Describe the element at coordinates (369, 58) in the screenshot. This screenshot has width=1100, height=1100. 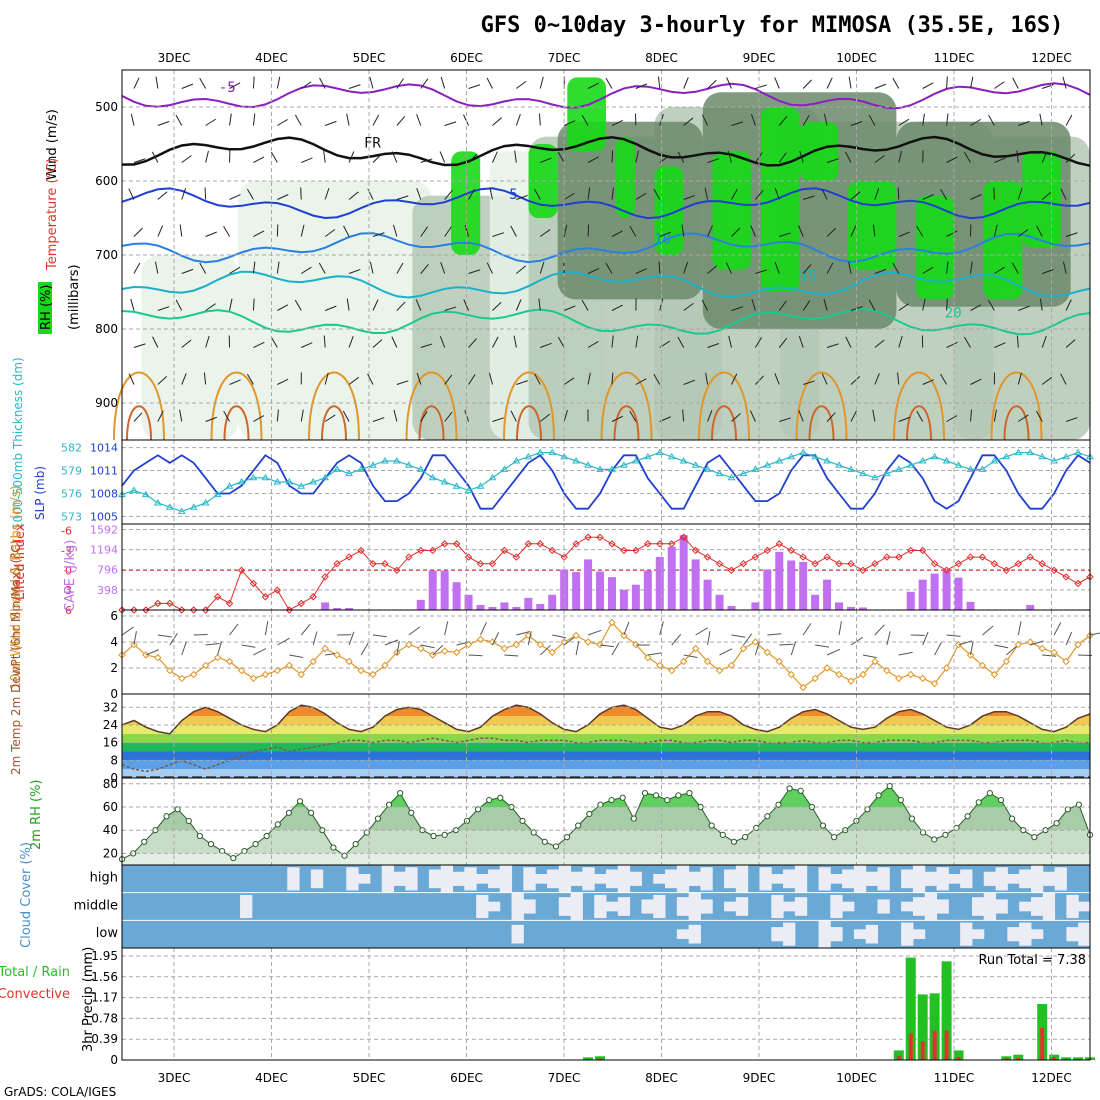
I see `x-tick-top: 5DEC` at that location.